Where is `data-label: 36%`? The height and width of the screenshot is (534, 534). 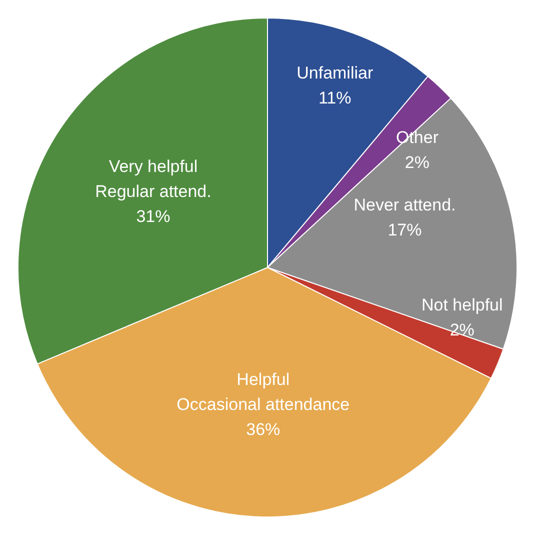 data-label: 36% is located at coordinates (263, 430).